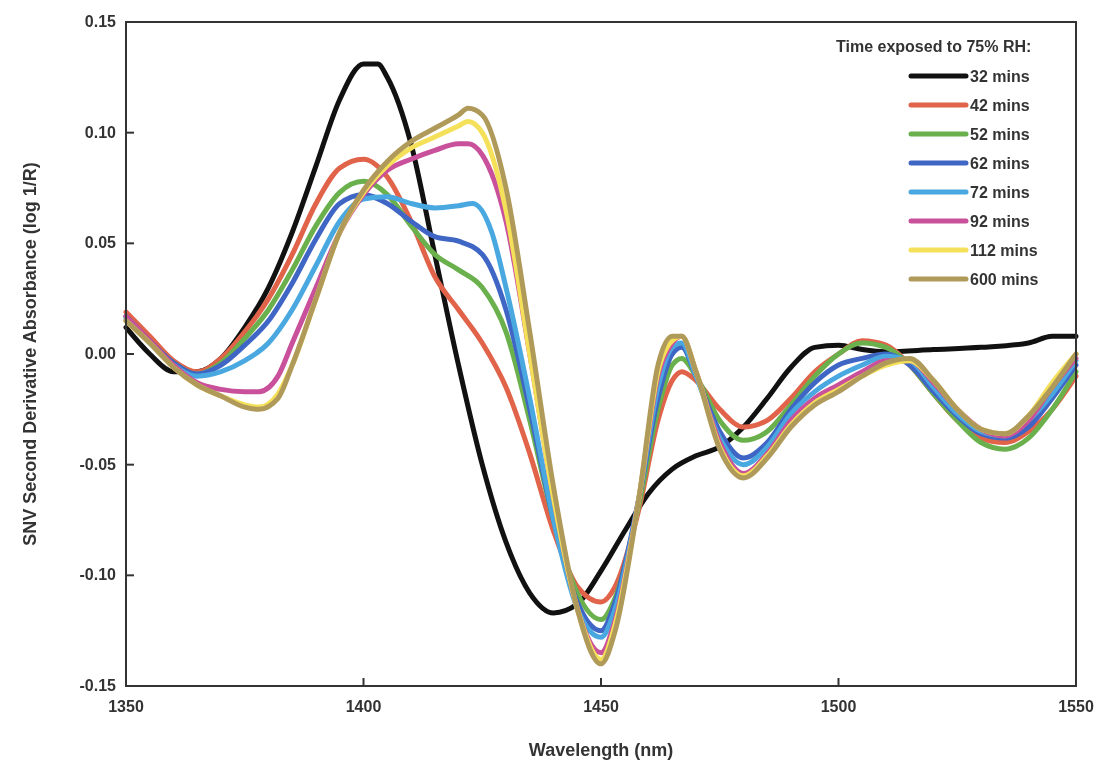  What do you see at coordinates (838, 706) in the screenshot?
I see `x-tick-label: 1500` at bounding box center [838, 706].